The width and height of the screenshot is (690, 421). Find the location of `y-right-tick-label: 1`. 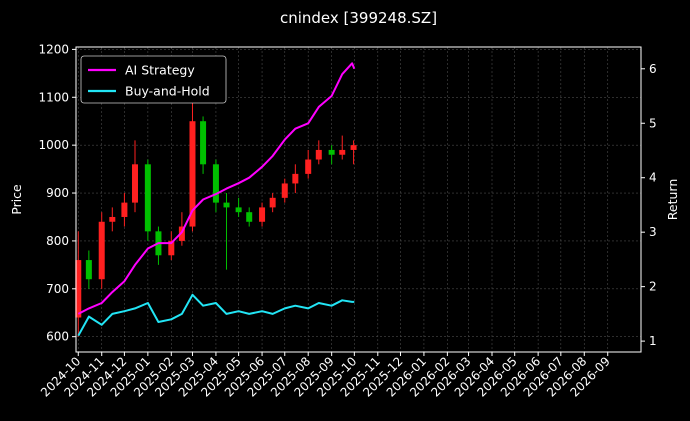

y-right-tick-label: 1 is located at coordinates (653, 341).